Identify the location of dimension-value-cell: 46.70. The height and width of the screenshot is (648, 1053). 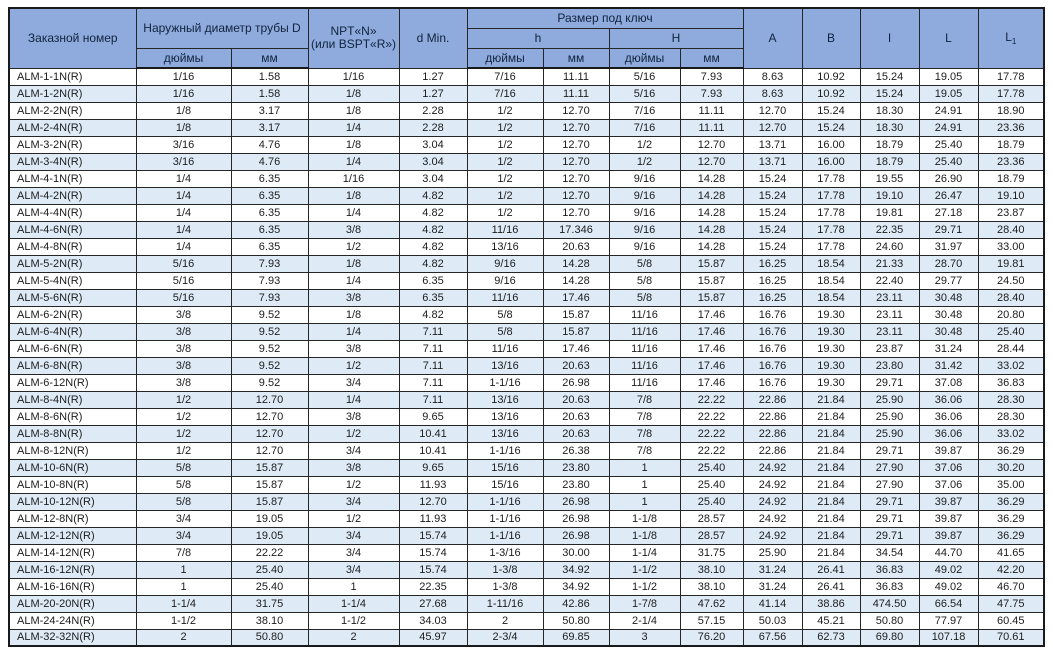
(1011, 586).